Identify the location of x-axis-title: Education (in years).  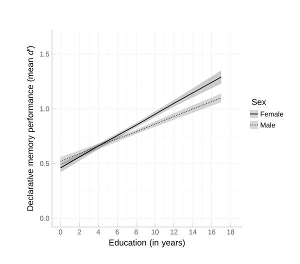
(147, 243).